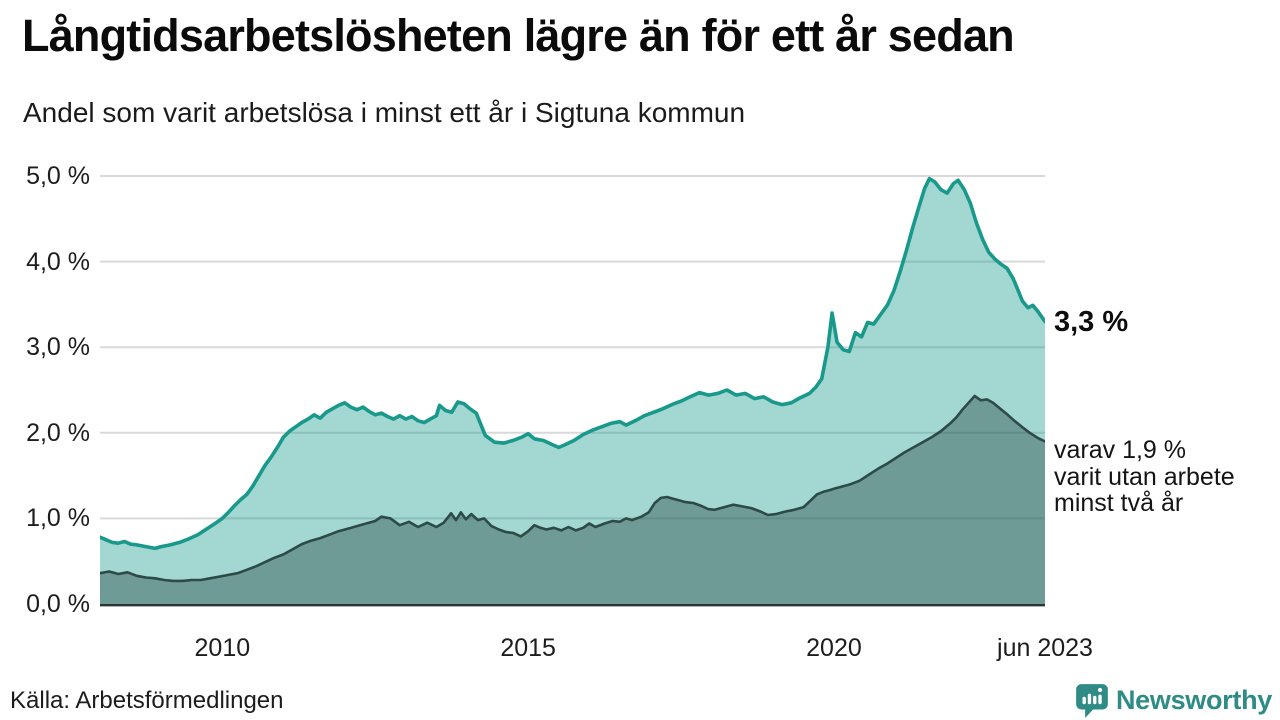 The image size is (1280, 720). I want to click on annotation-line: varit utan arbete, so click(1144, 476).